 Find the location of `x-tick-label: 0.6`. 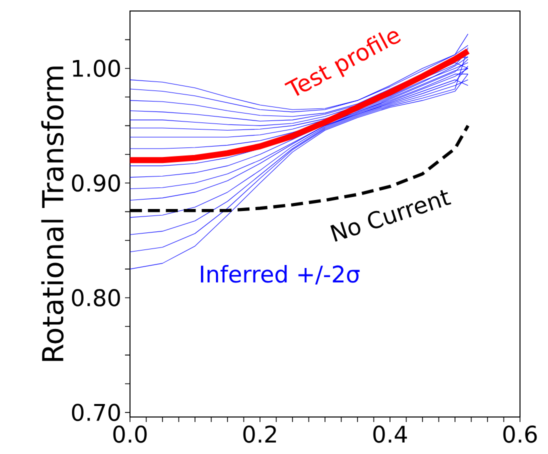

x-tick-label: 0.6 is located at coordinates (520, 434).